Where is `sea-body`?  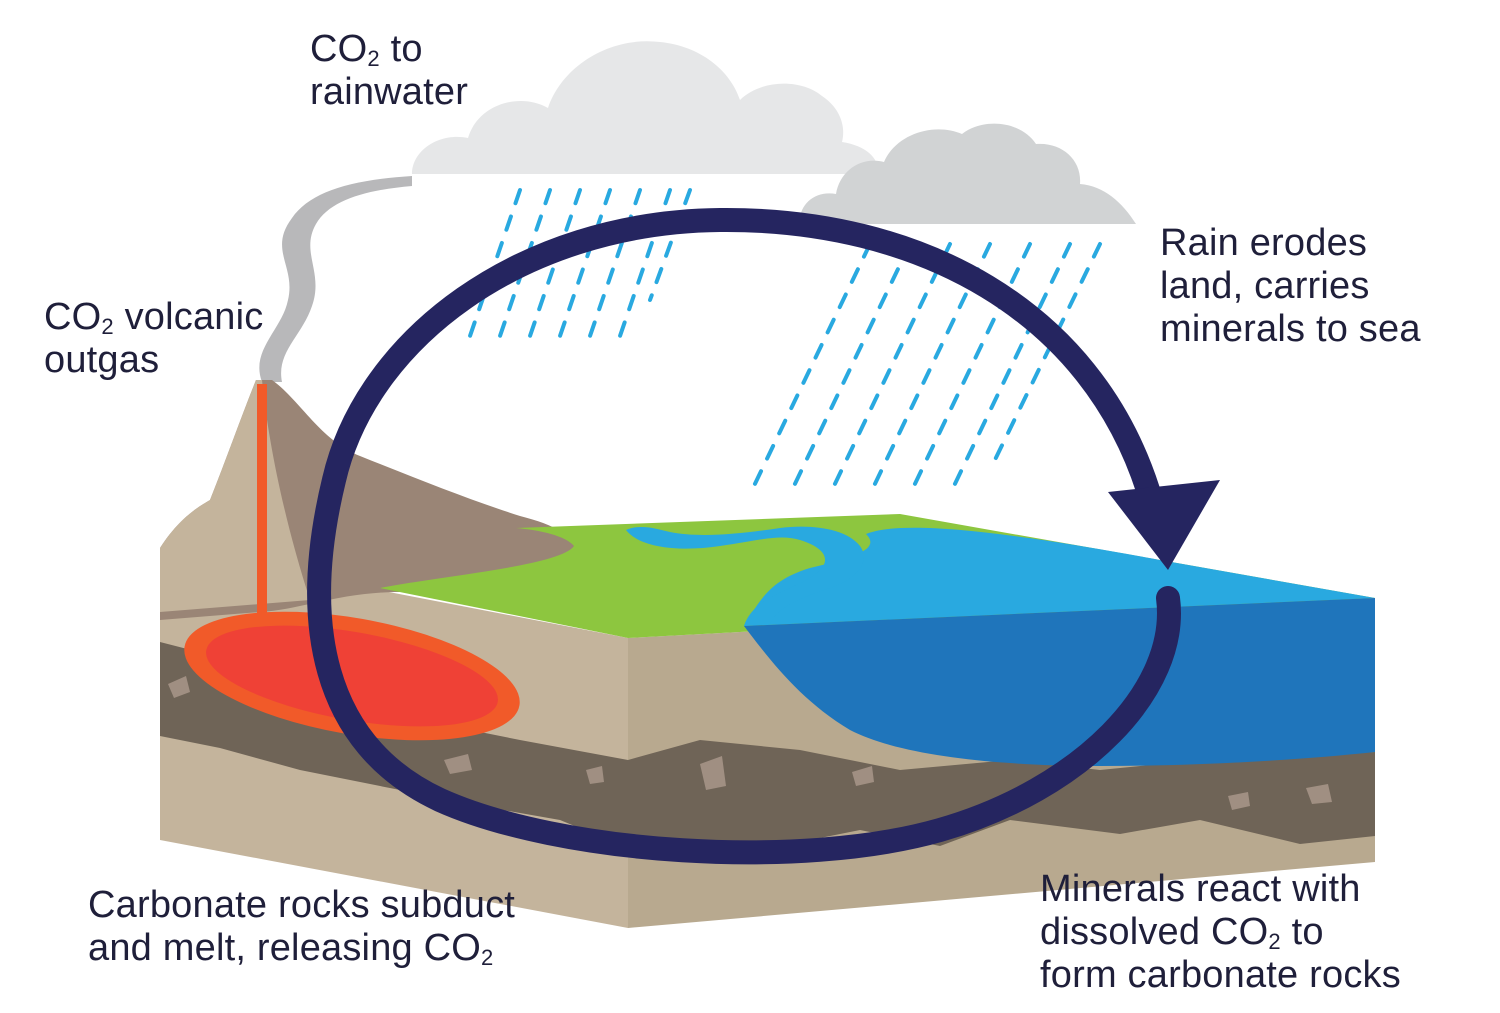
sea-body is located at coordinates (1059, 682).